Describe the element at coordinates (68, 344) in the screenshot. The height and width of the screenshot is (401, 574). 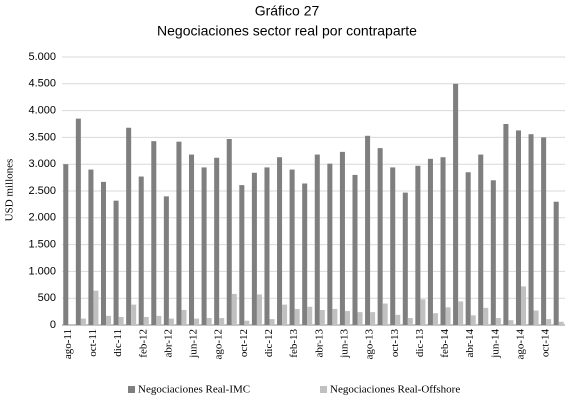
I see `x-tick-label: ago-11` at that location.